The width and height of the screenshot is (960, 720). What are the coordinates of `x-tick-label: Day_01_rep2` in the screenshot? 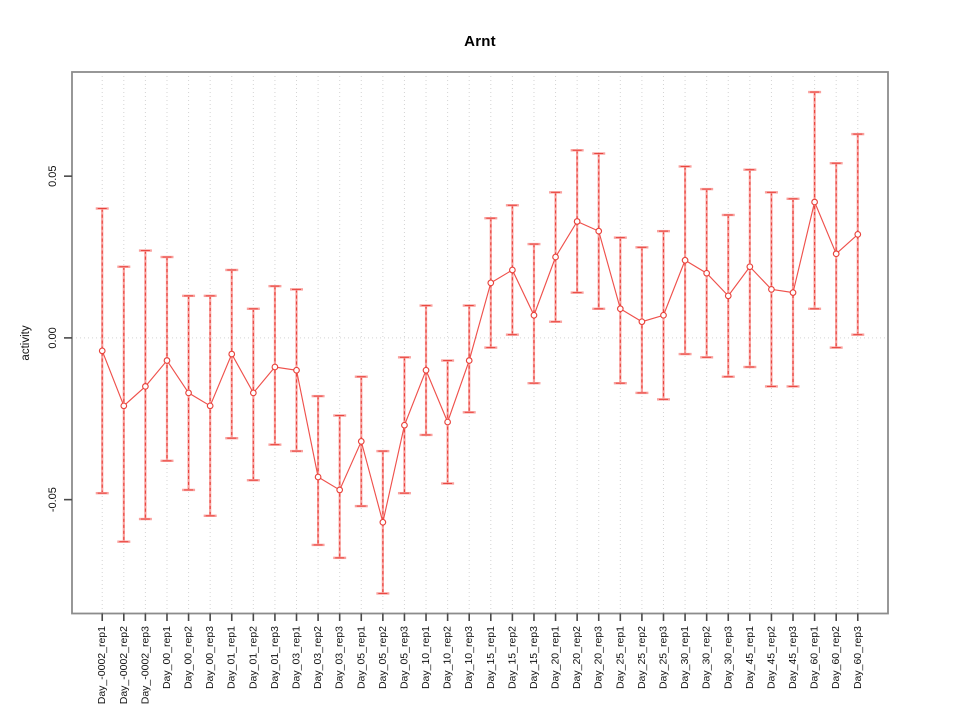 It's located at (253, 657).